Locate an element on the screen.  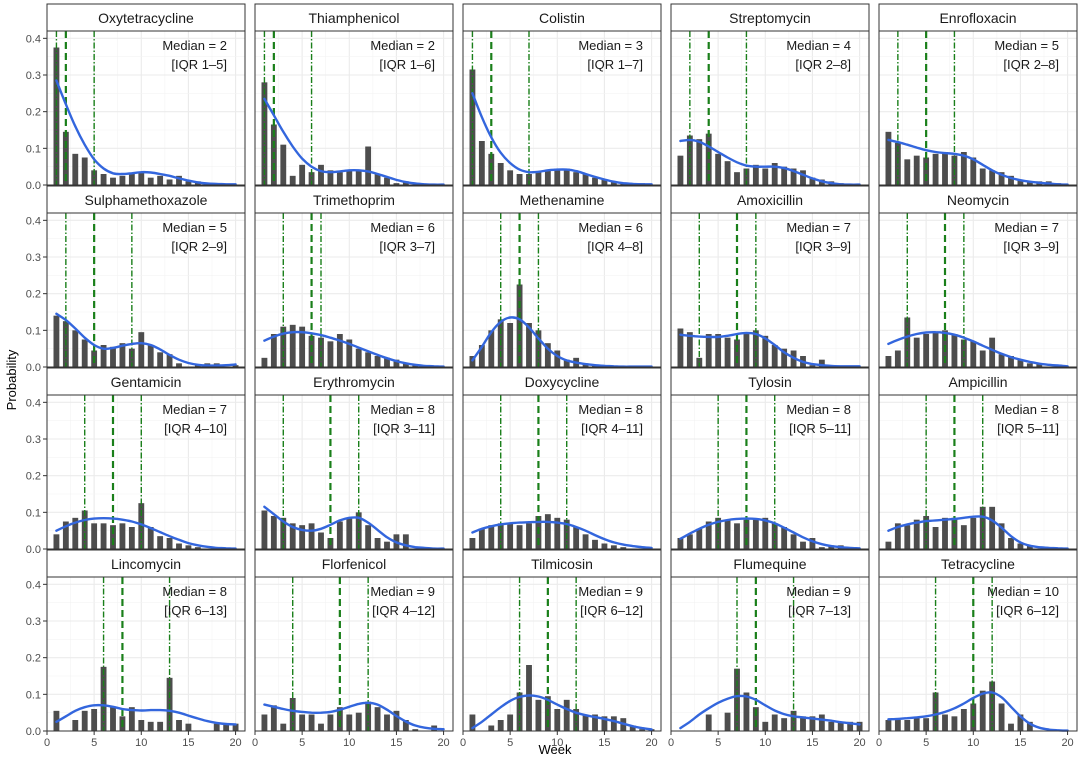
facet-title: Tilmicosin is located at coordinates (562, 564).